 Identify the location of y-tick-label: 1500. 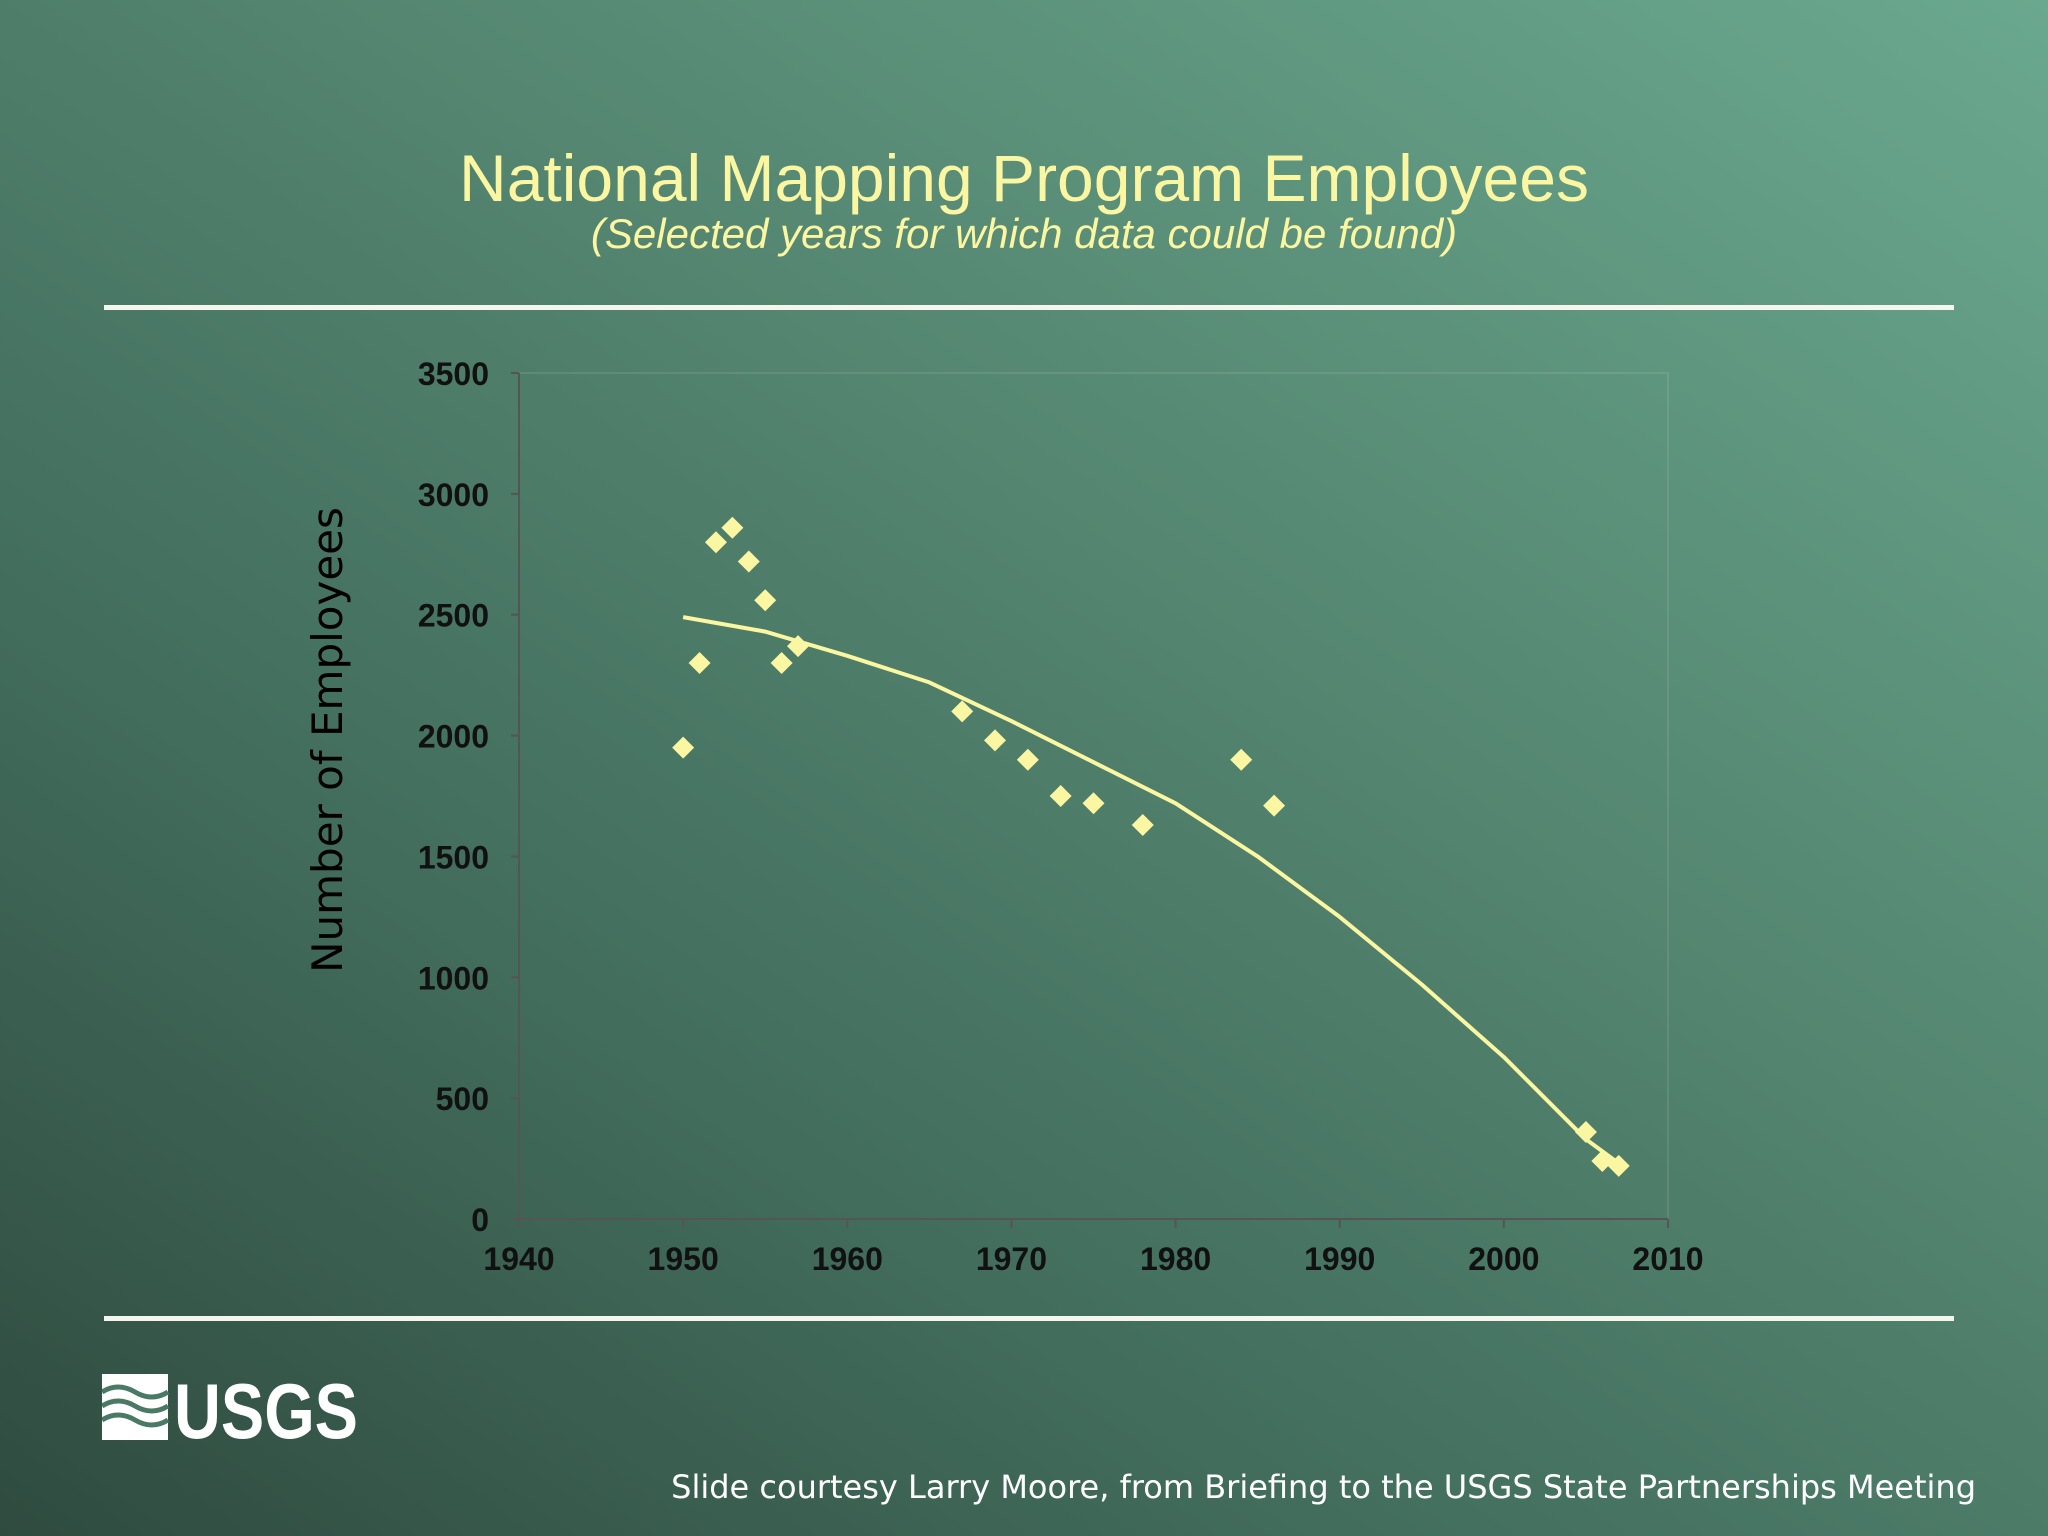
(453, 857).